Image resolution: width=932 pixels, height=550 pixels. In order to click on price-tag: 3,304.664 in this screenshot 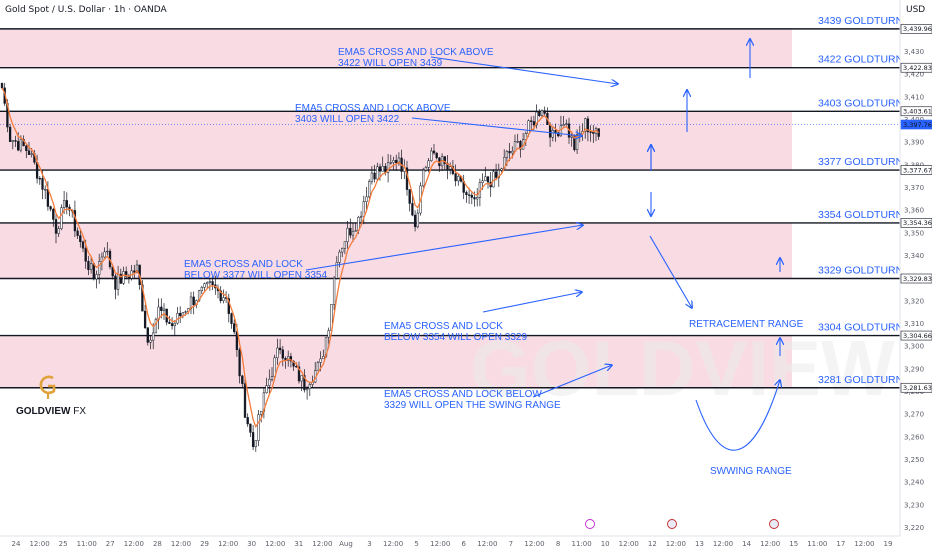, I will do `click(917, 336)`.